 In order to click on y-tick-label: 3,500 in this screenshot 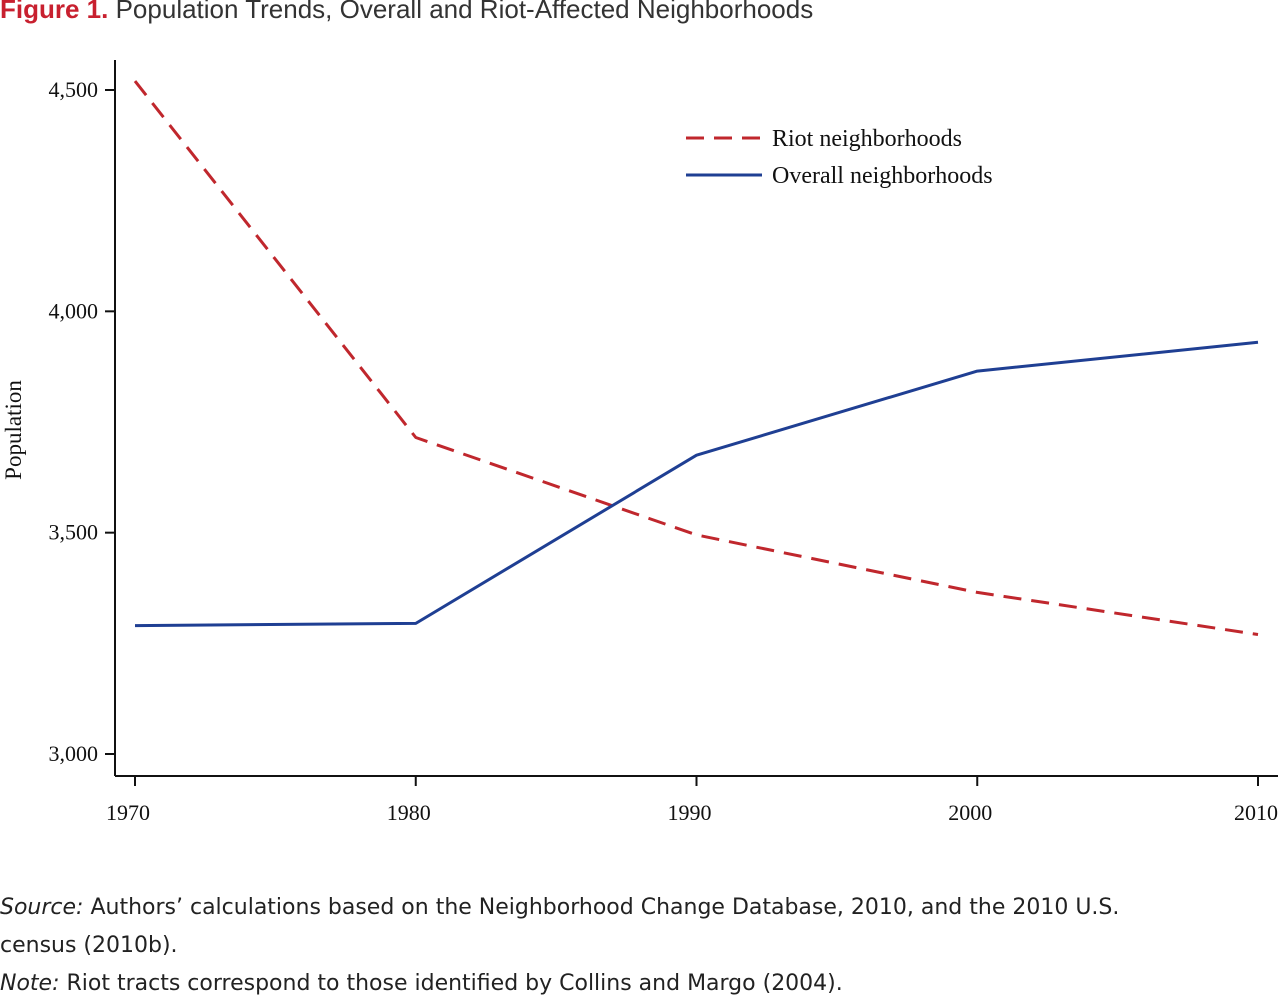, I will do `click(74, 532)`.